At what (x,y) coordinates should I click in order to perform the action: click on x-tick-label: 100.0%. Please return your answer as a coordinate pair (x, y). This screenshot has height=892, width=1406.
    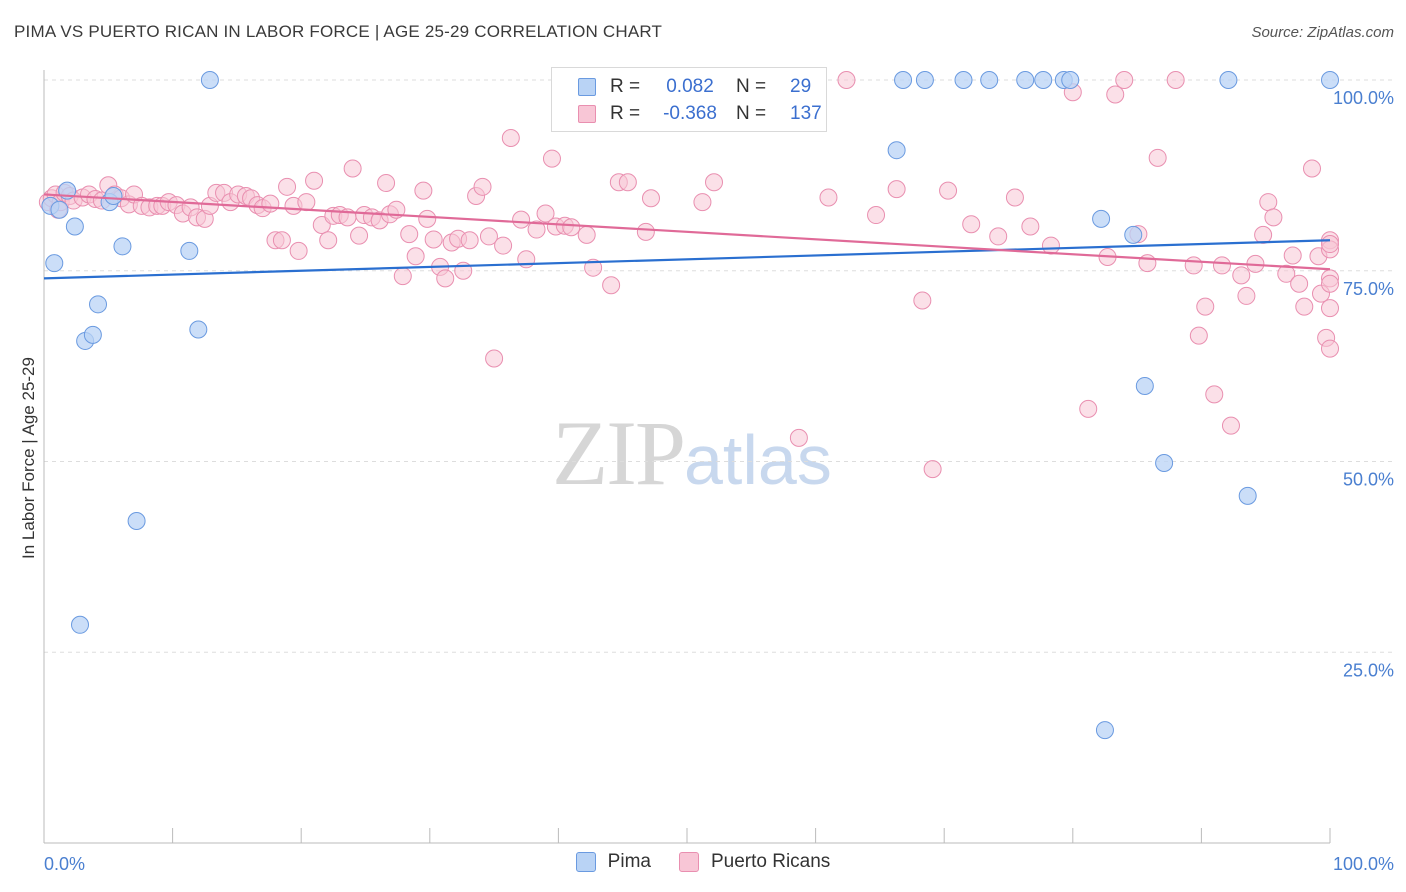
    Looking at the image, I should click on (1363, 864).